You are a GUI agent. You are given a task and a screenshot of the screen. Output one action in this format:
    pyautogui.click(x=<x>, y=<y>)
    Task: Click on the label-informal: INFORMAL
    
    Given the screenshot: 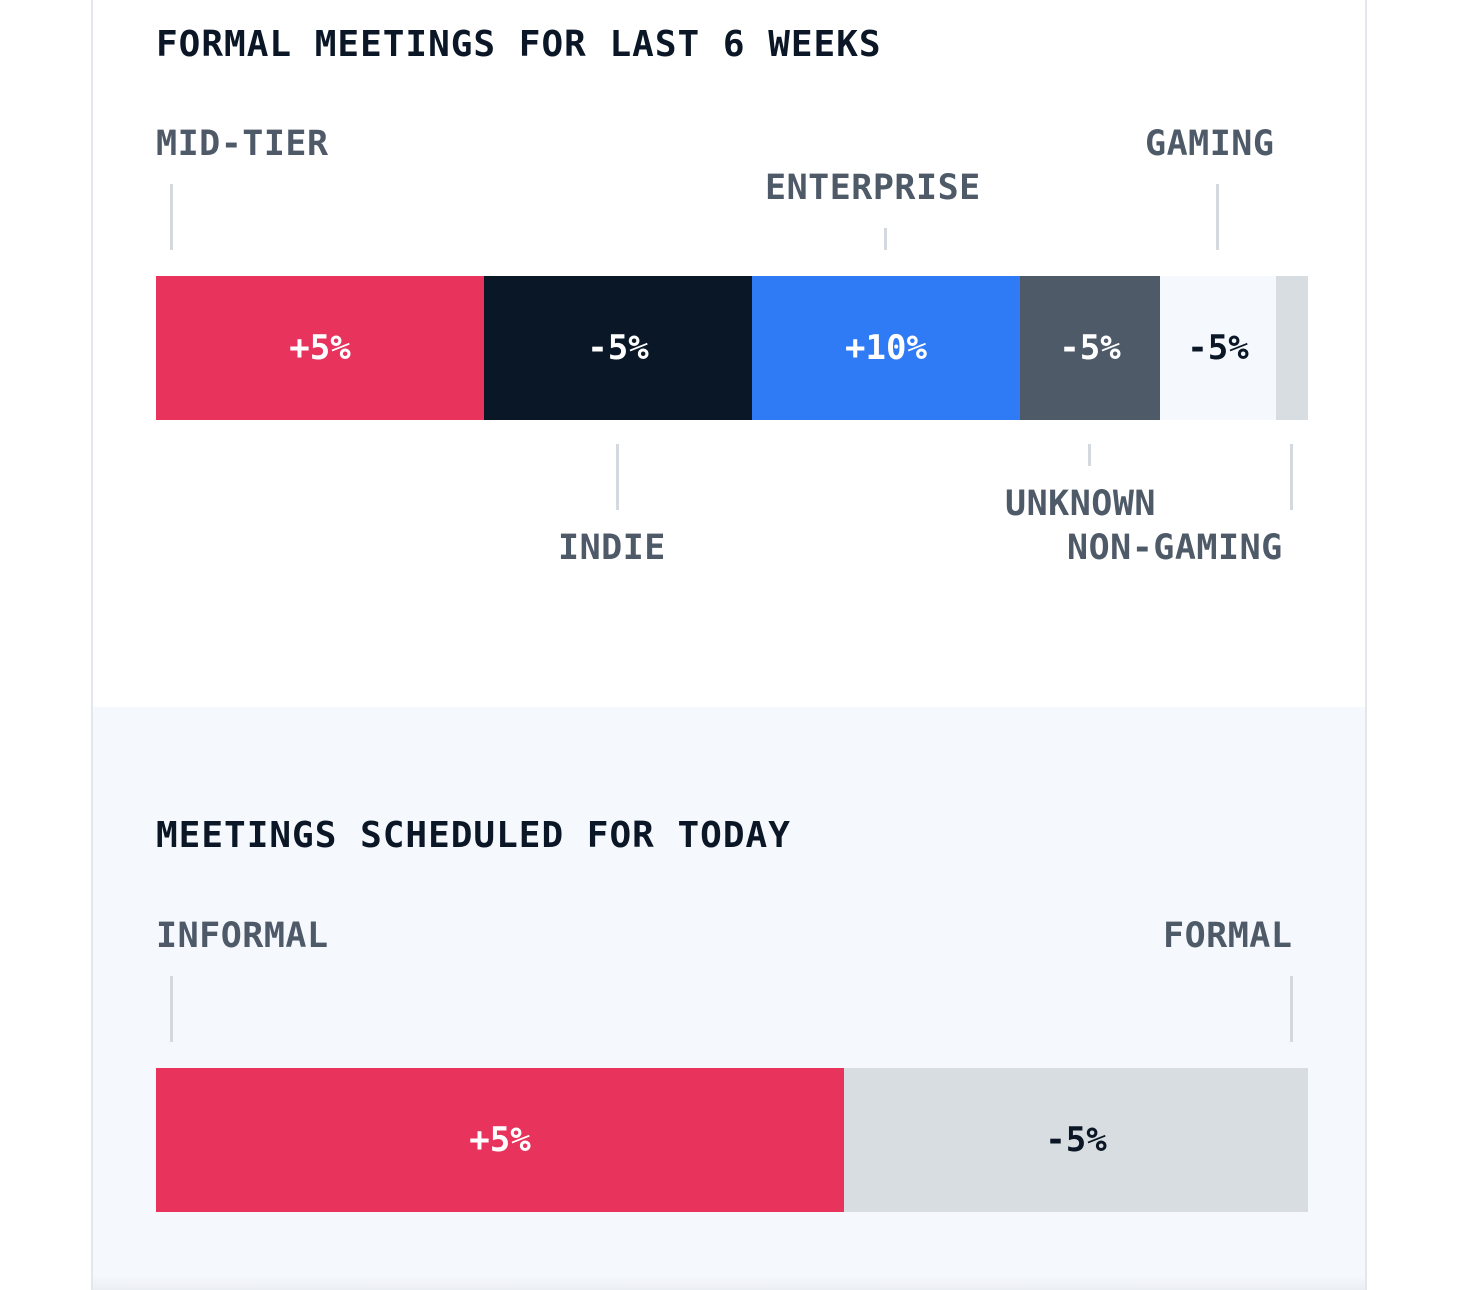 What is the action you would take?
    pyautogui.click(x=242, y=936)
    